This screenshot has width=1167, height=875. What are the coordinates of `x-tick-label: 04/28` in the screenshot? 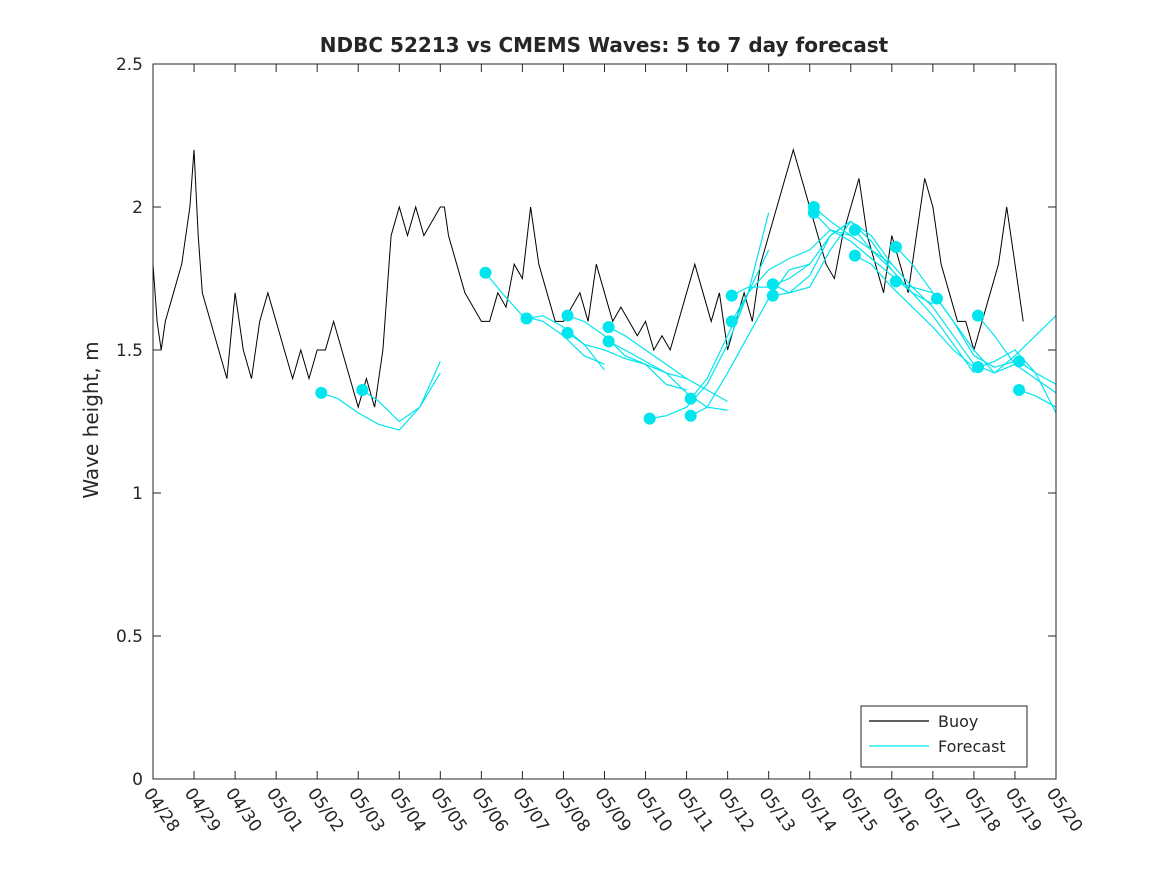 It's located at (161, 810).